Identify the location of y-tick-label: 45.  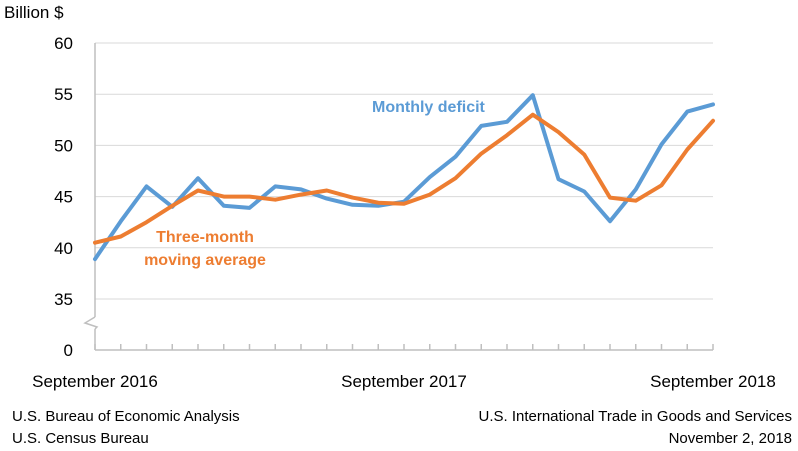
(63, 197).